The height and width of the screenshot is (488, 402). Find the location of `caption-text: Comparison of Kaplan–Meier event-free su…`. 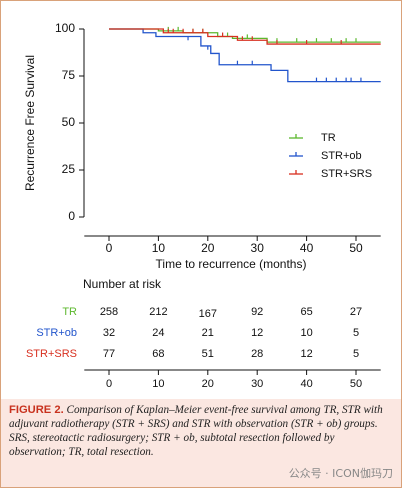

caption-text: Comparison of Kaplan–Meier event-free su… is located at coordinates (196, 431).